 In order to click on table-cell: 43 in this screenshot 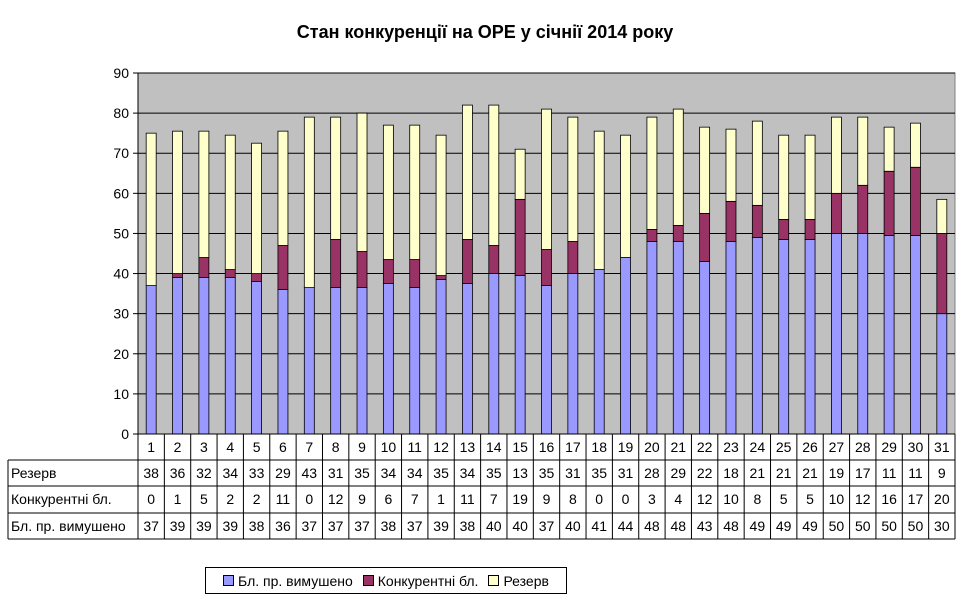, I will do `click(310, 473)`.